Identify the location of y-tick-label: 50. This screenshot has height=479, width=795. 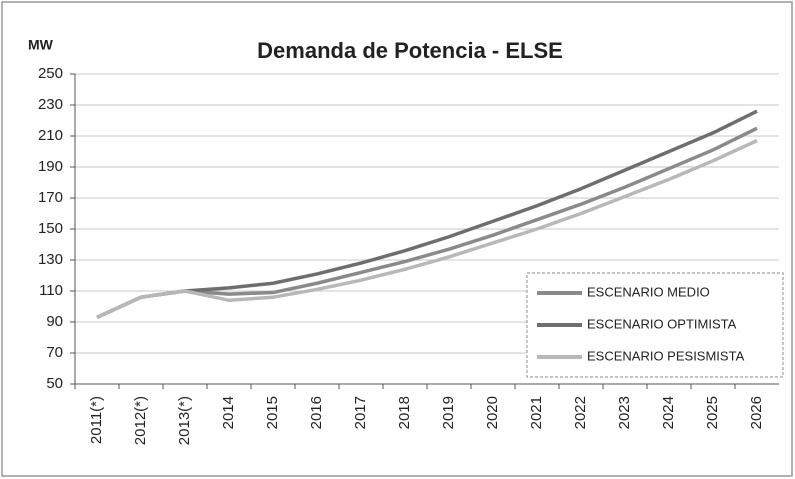
(54, 383).